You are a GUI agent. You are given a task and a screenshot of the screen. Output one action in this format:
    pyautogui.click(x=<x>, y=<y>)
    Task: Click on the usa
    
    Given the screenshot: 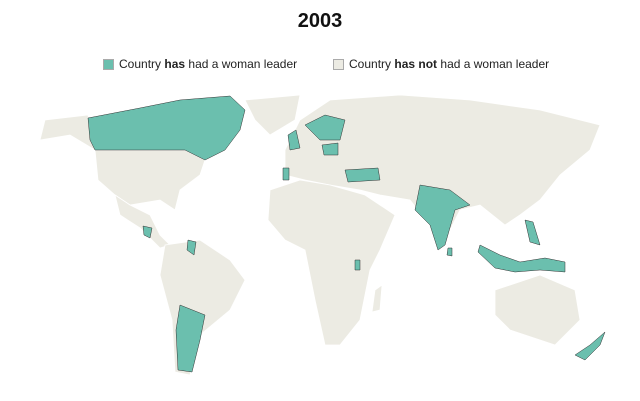 What is the action you would take?
    pyautogui.click(x=150, y=180)
    